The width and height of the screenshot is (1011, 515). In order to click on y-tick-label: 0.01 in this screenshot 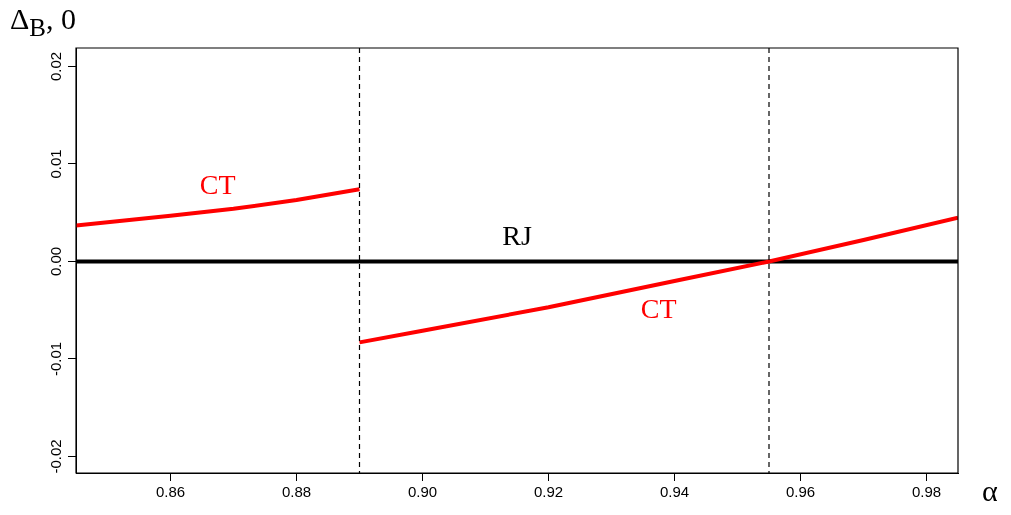, I will do `click(55, 164)`.